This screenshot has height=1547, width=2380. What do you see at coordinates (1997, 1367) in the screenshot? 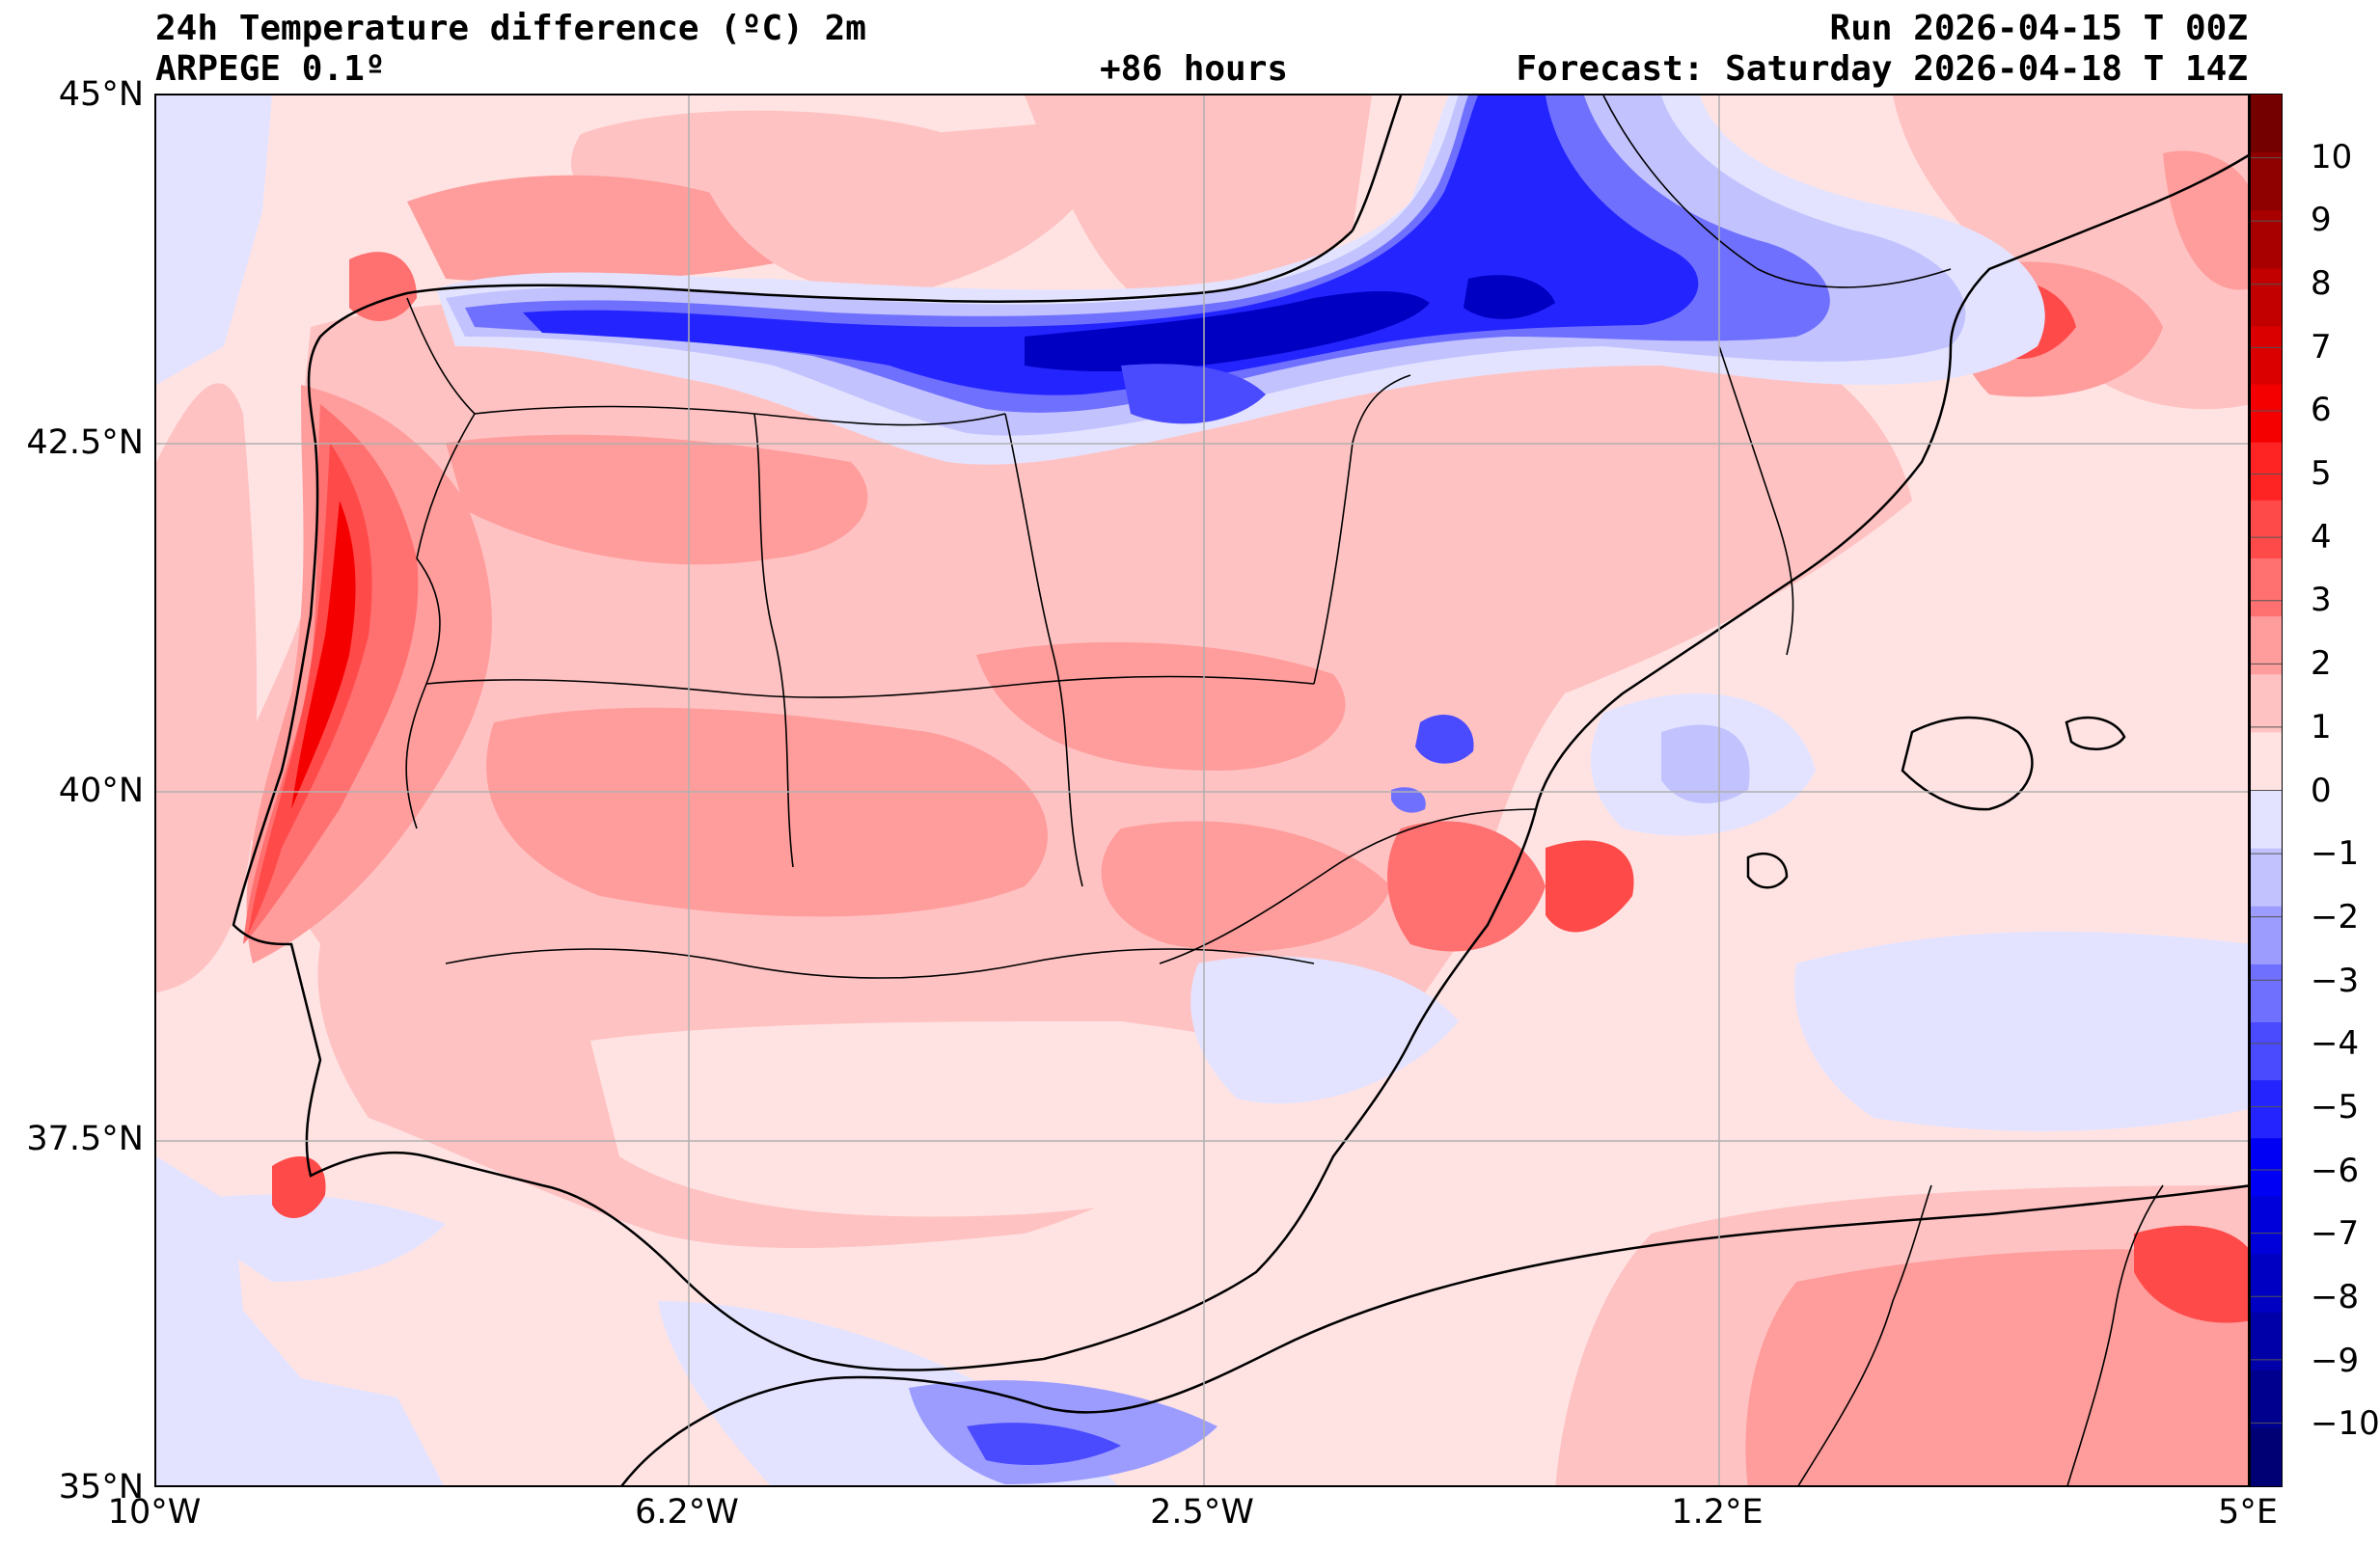
I see `north-africa-warmer` at bounding box center [1997, 1367].